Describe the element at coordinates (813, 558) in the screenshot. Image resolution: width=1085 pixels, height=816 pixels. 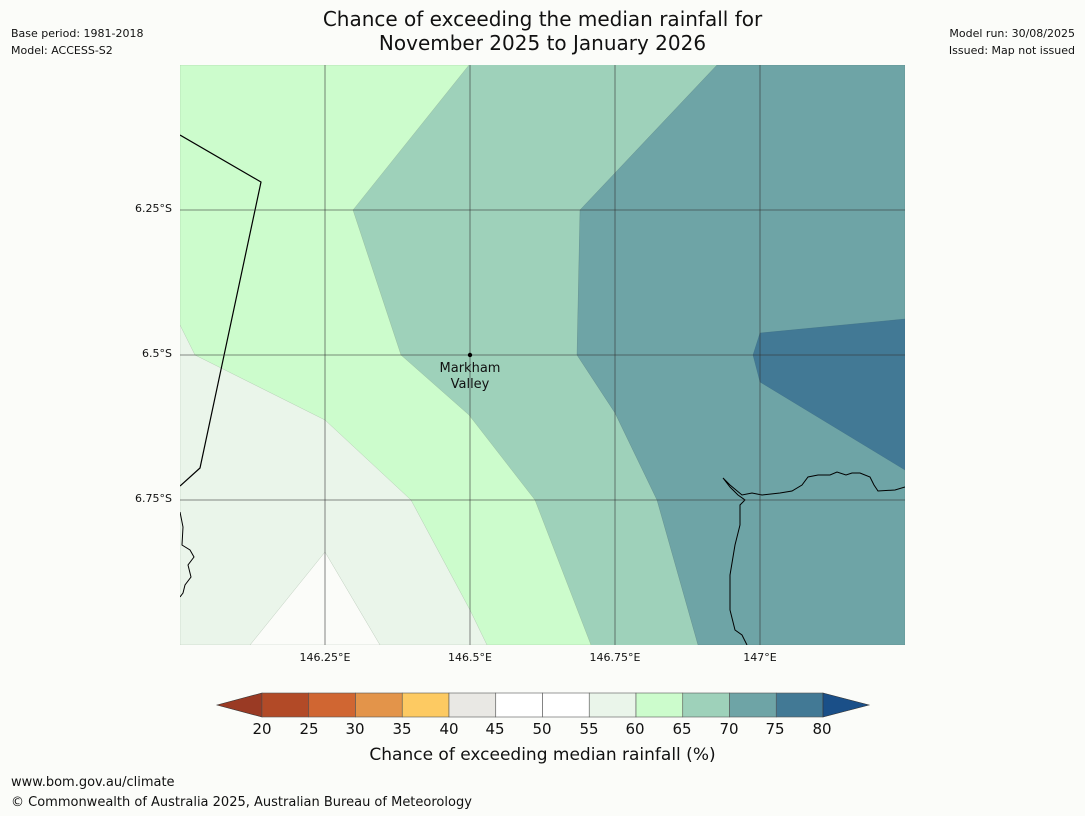
I see `coastline-east` at that location.